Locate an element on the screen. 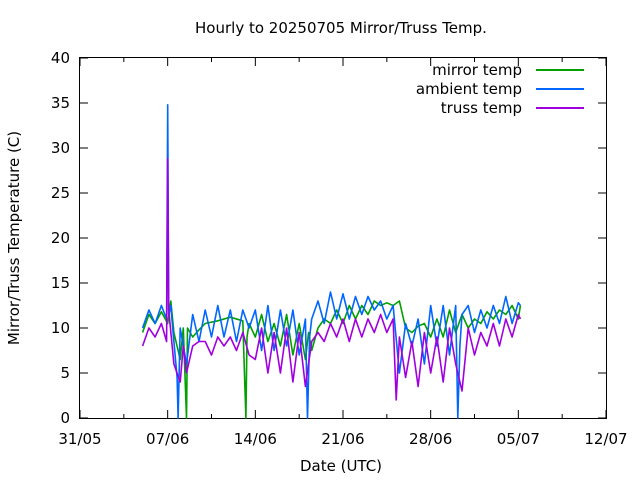 This screenshot has height=480, width=640. x-axis-label: Date (UTC) is located at coordinates (341, 466).